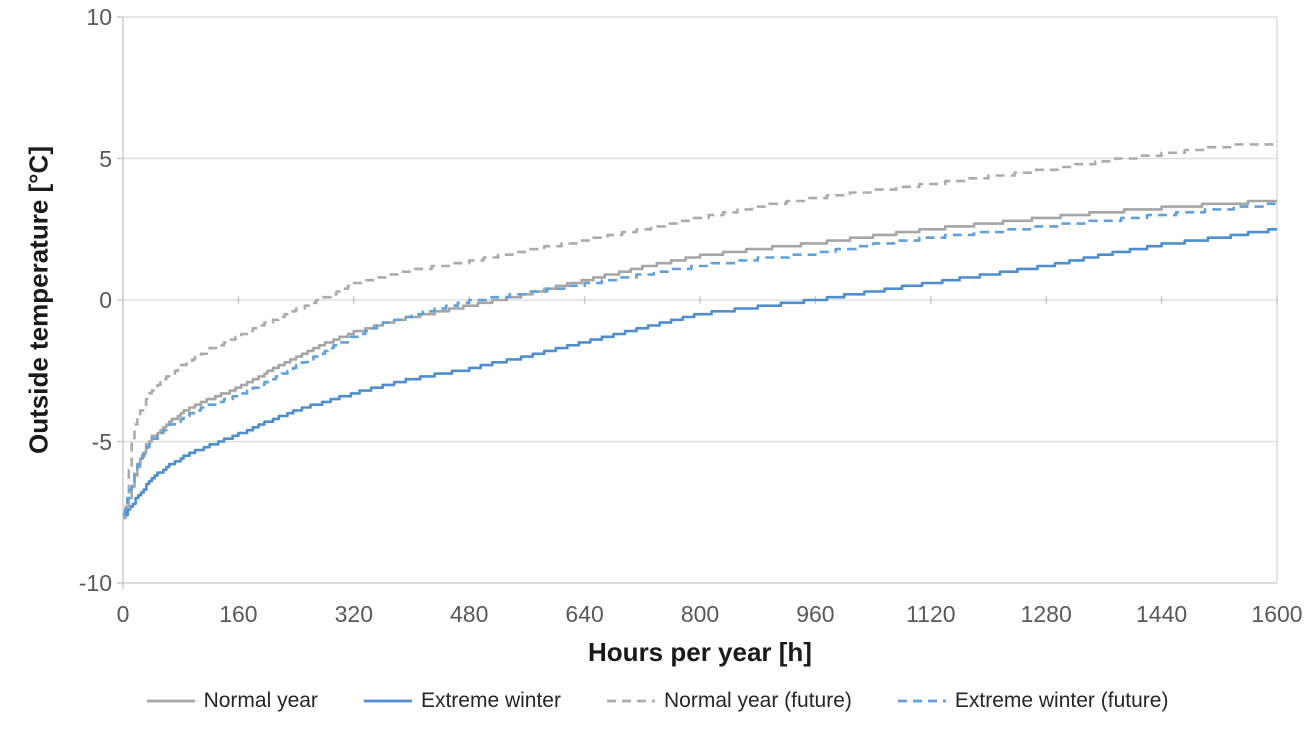 The image size is (1315, 737). I want to click on y-tick-label: -5, so click(101, 441).